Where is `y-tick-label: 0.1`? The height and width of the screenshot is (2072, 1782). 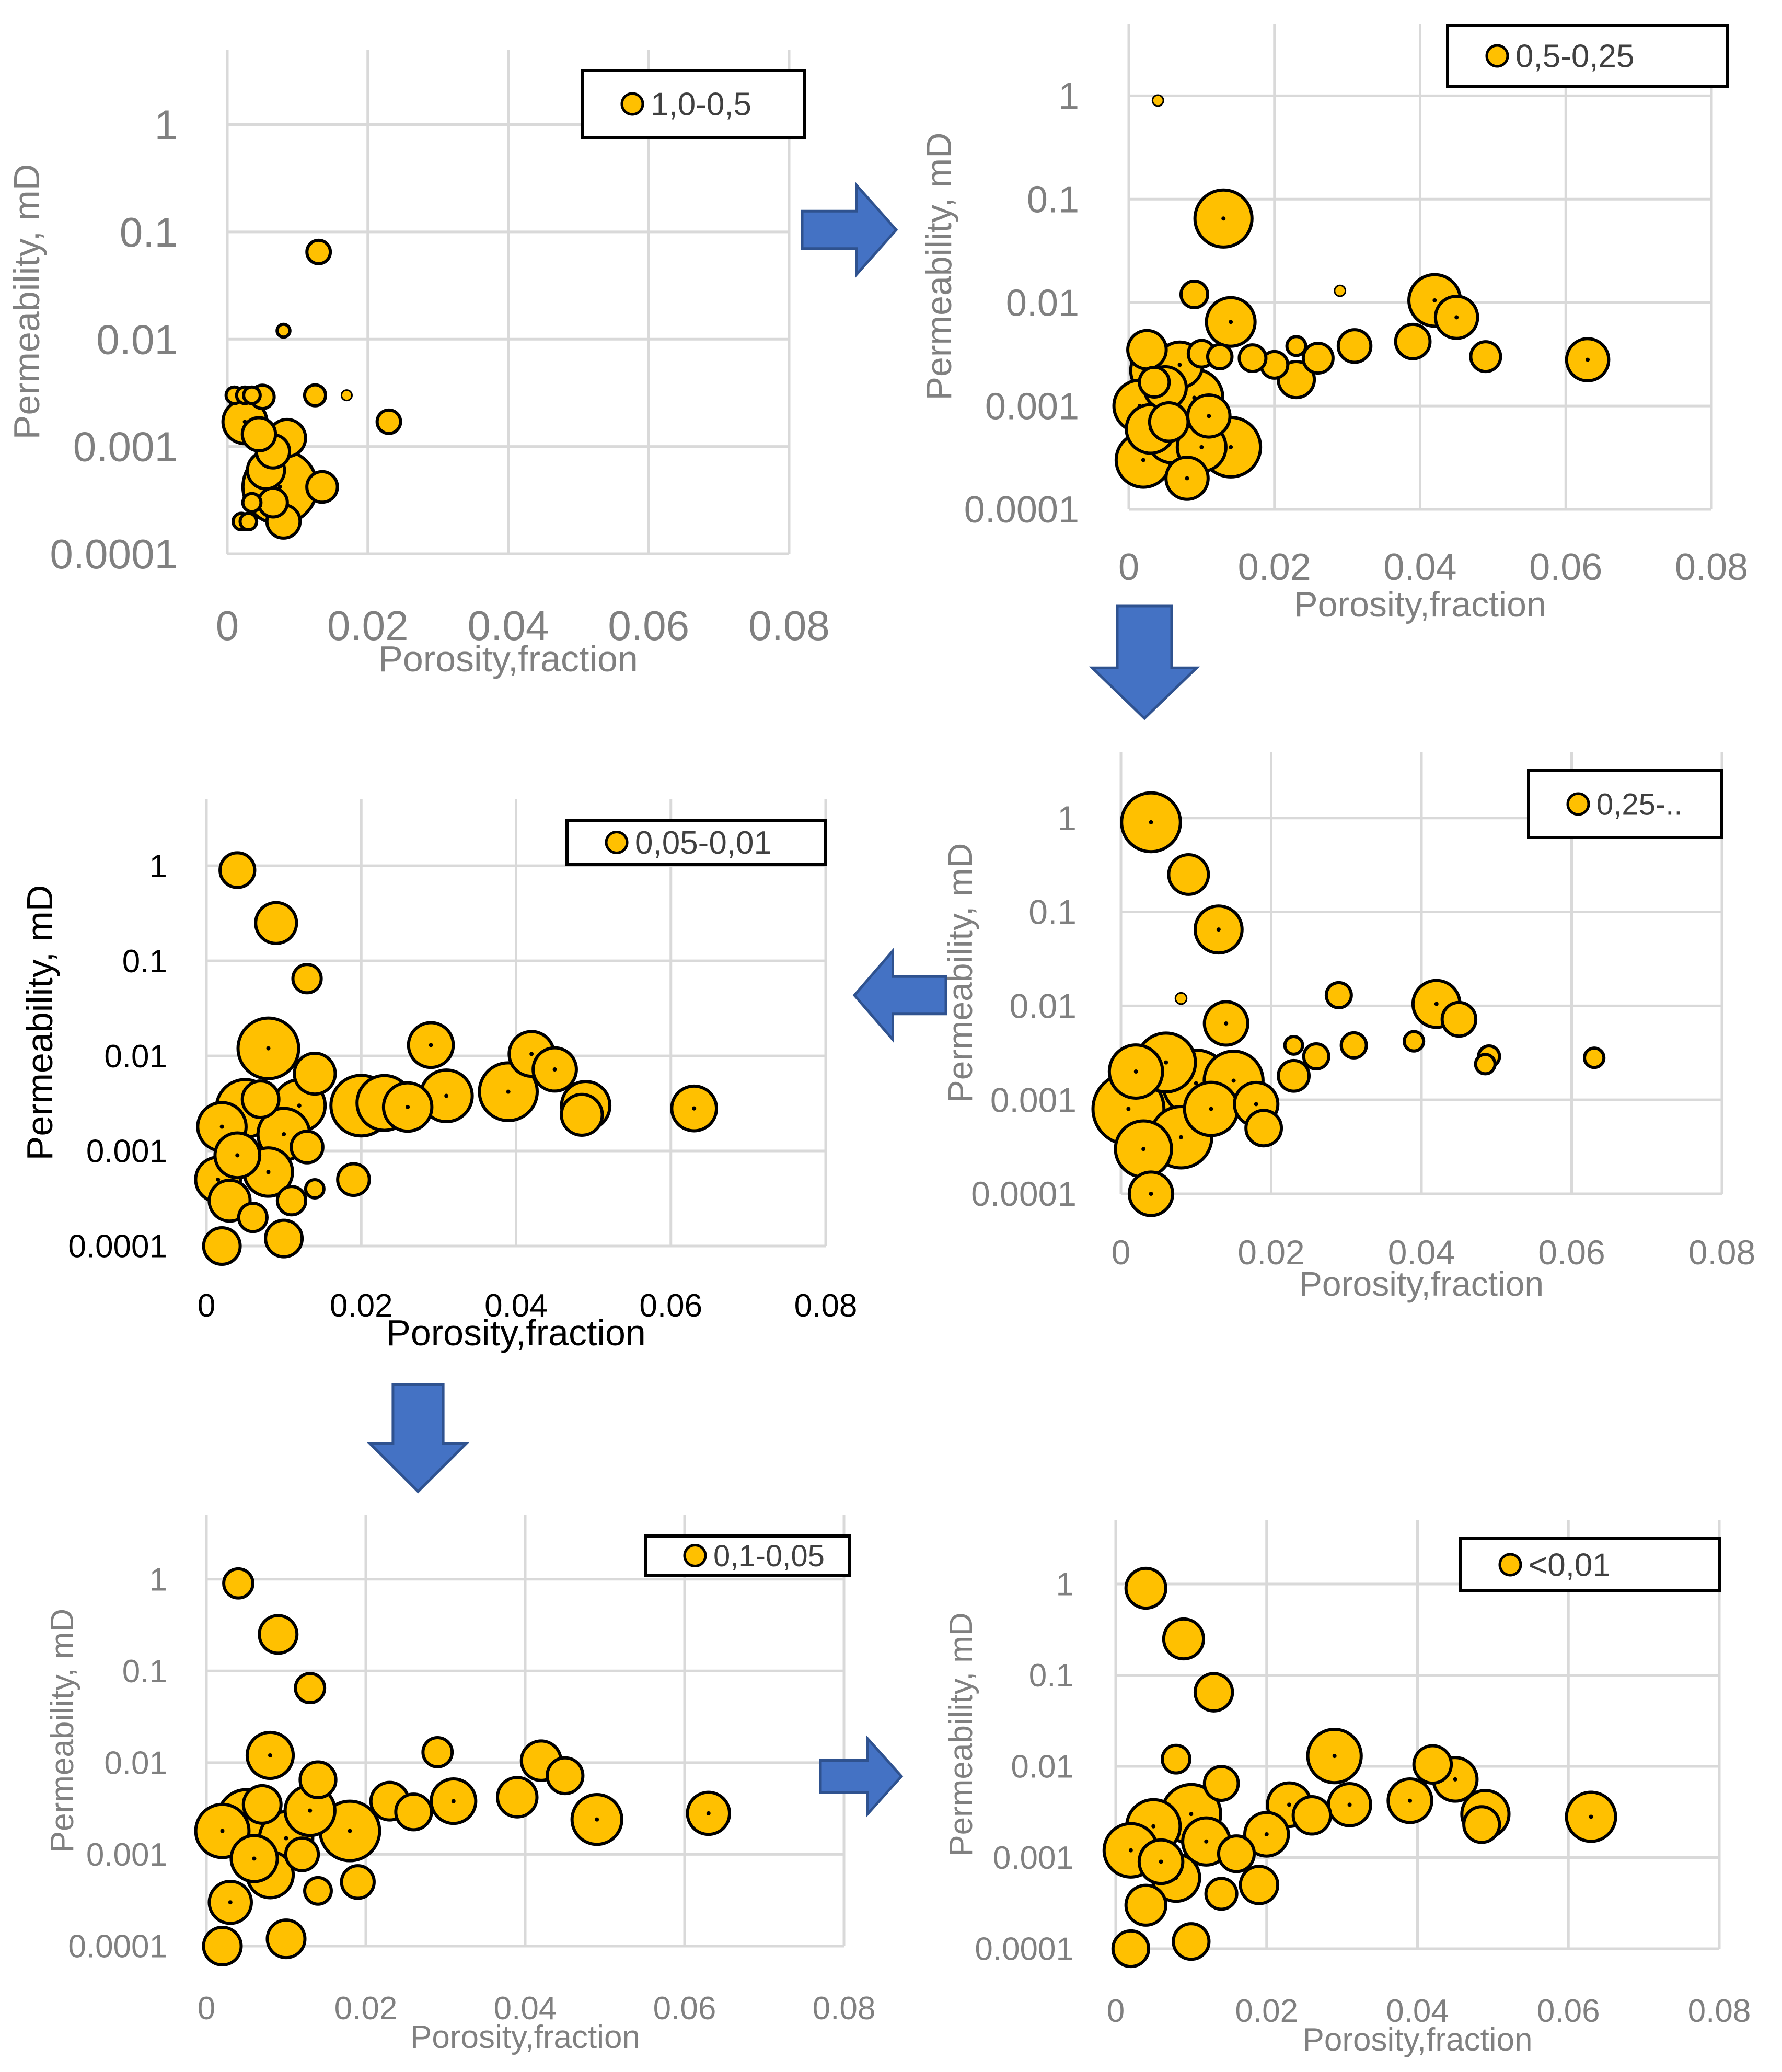 y-tick-label: 0.1 is located at coordinates (1051, 1676).